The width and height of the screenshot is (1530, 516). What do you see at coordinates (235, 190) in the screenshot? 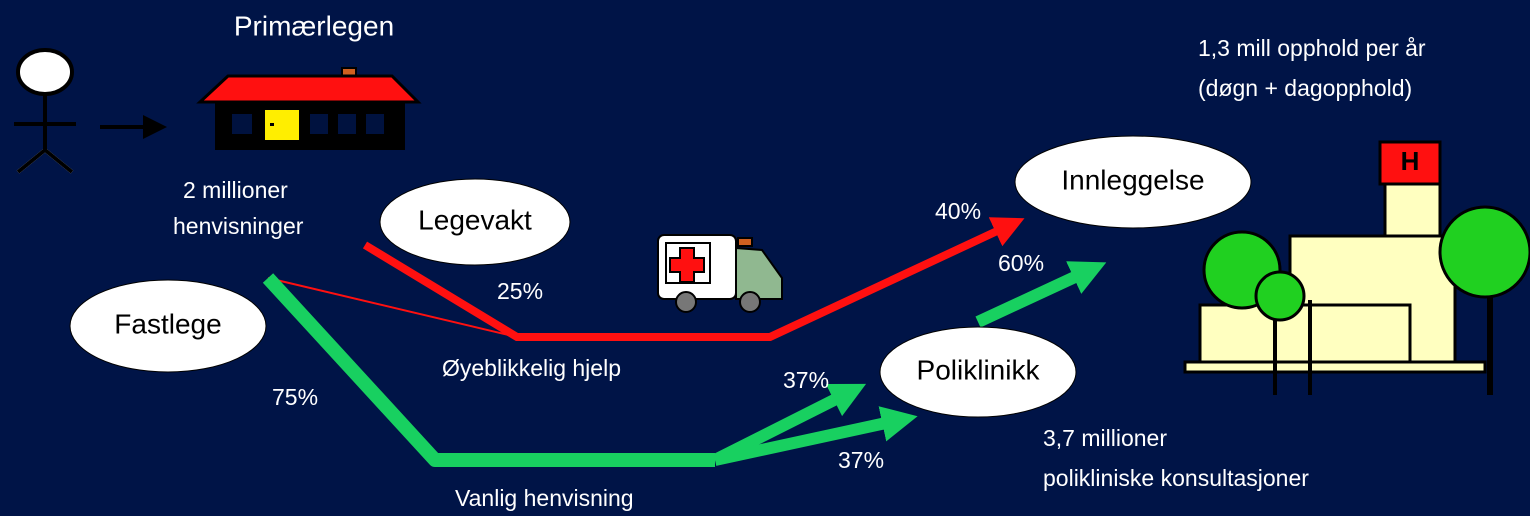
I see `referrals-line: 2 millioner` at bounding box center [235, 190].